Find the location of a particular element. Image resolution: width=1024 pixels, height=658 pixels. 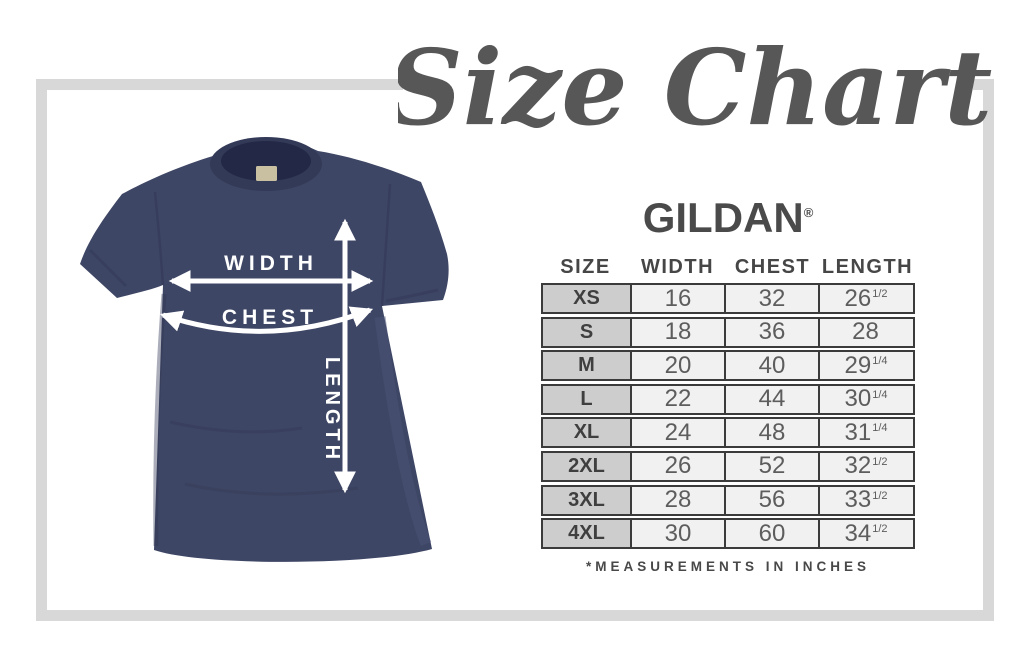

width-label: WIDTH is located at coordinates (271, 263).